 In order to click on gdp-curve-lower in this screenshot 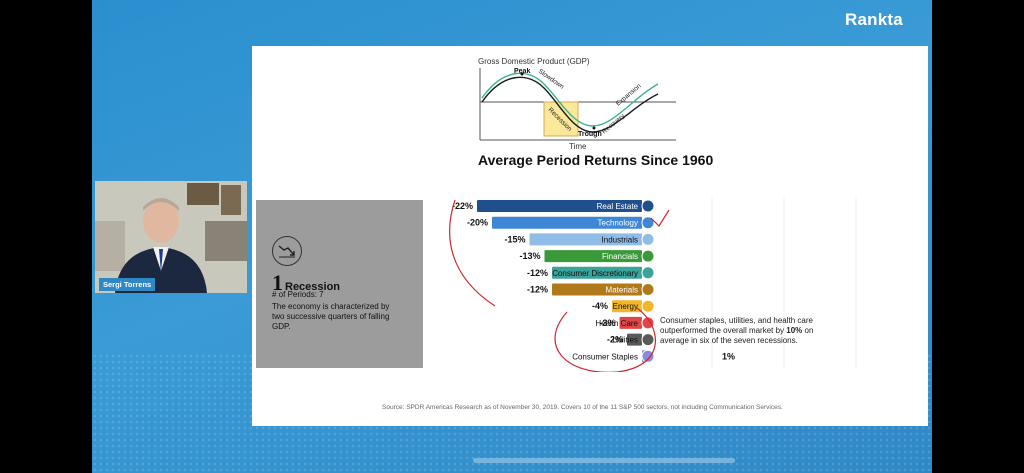, I will do `click(570, 104)`.